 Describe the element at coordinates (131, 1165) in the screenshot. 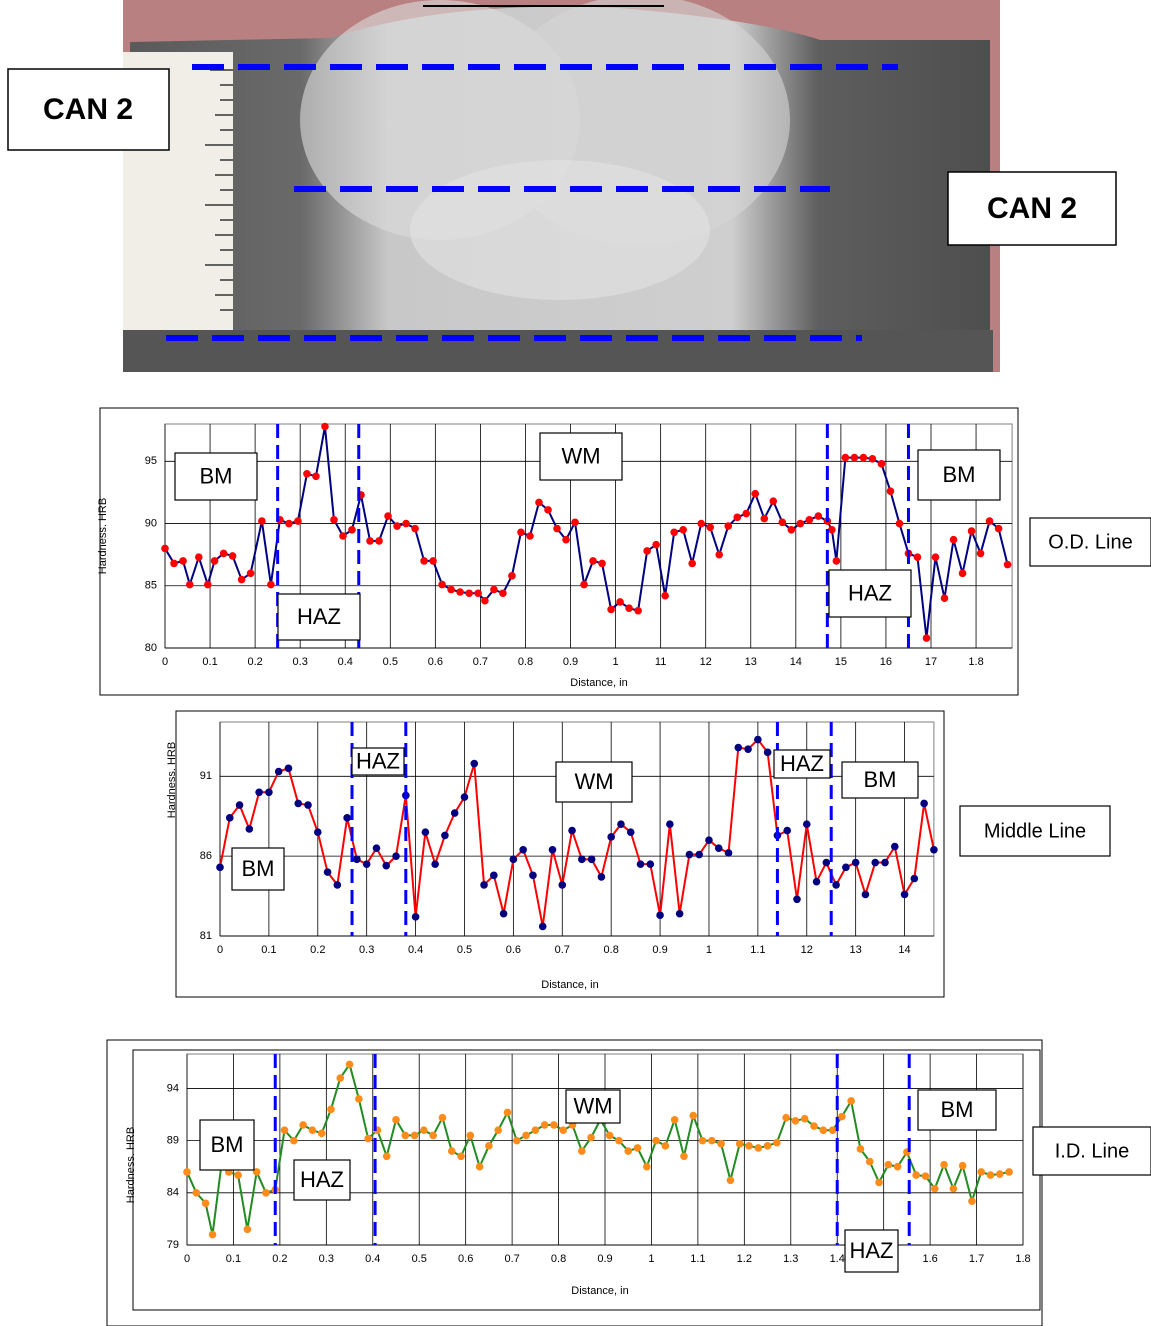

I see `y-axis-label: Hardness. HRB` at that location.